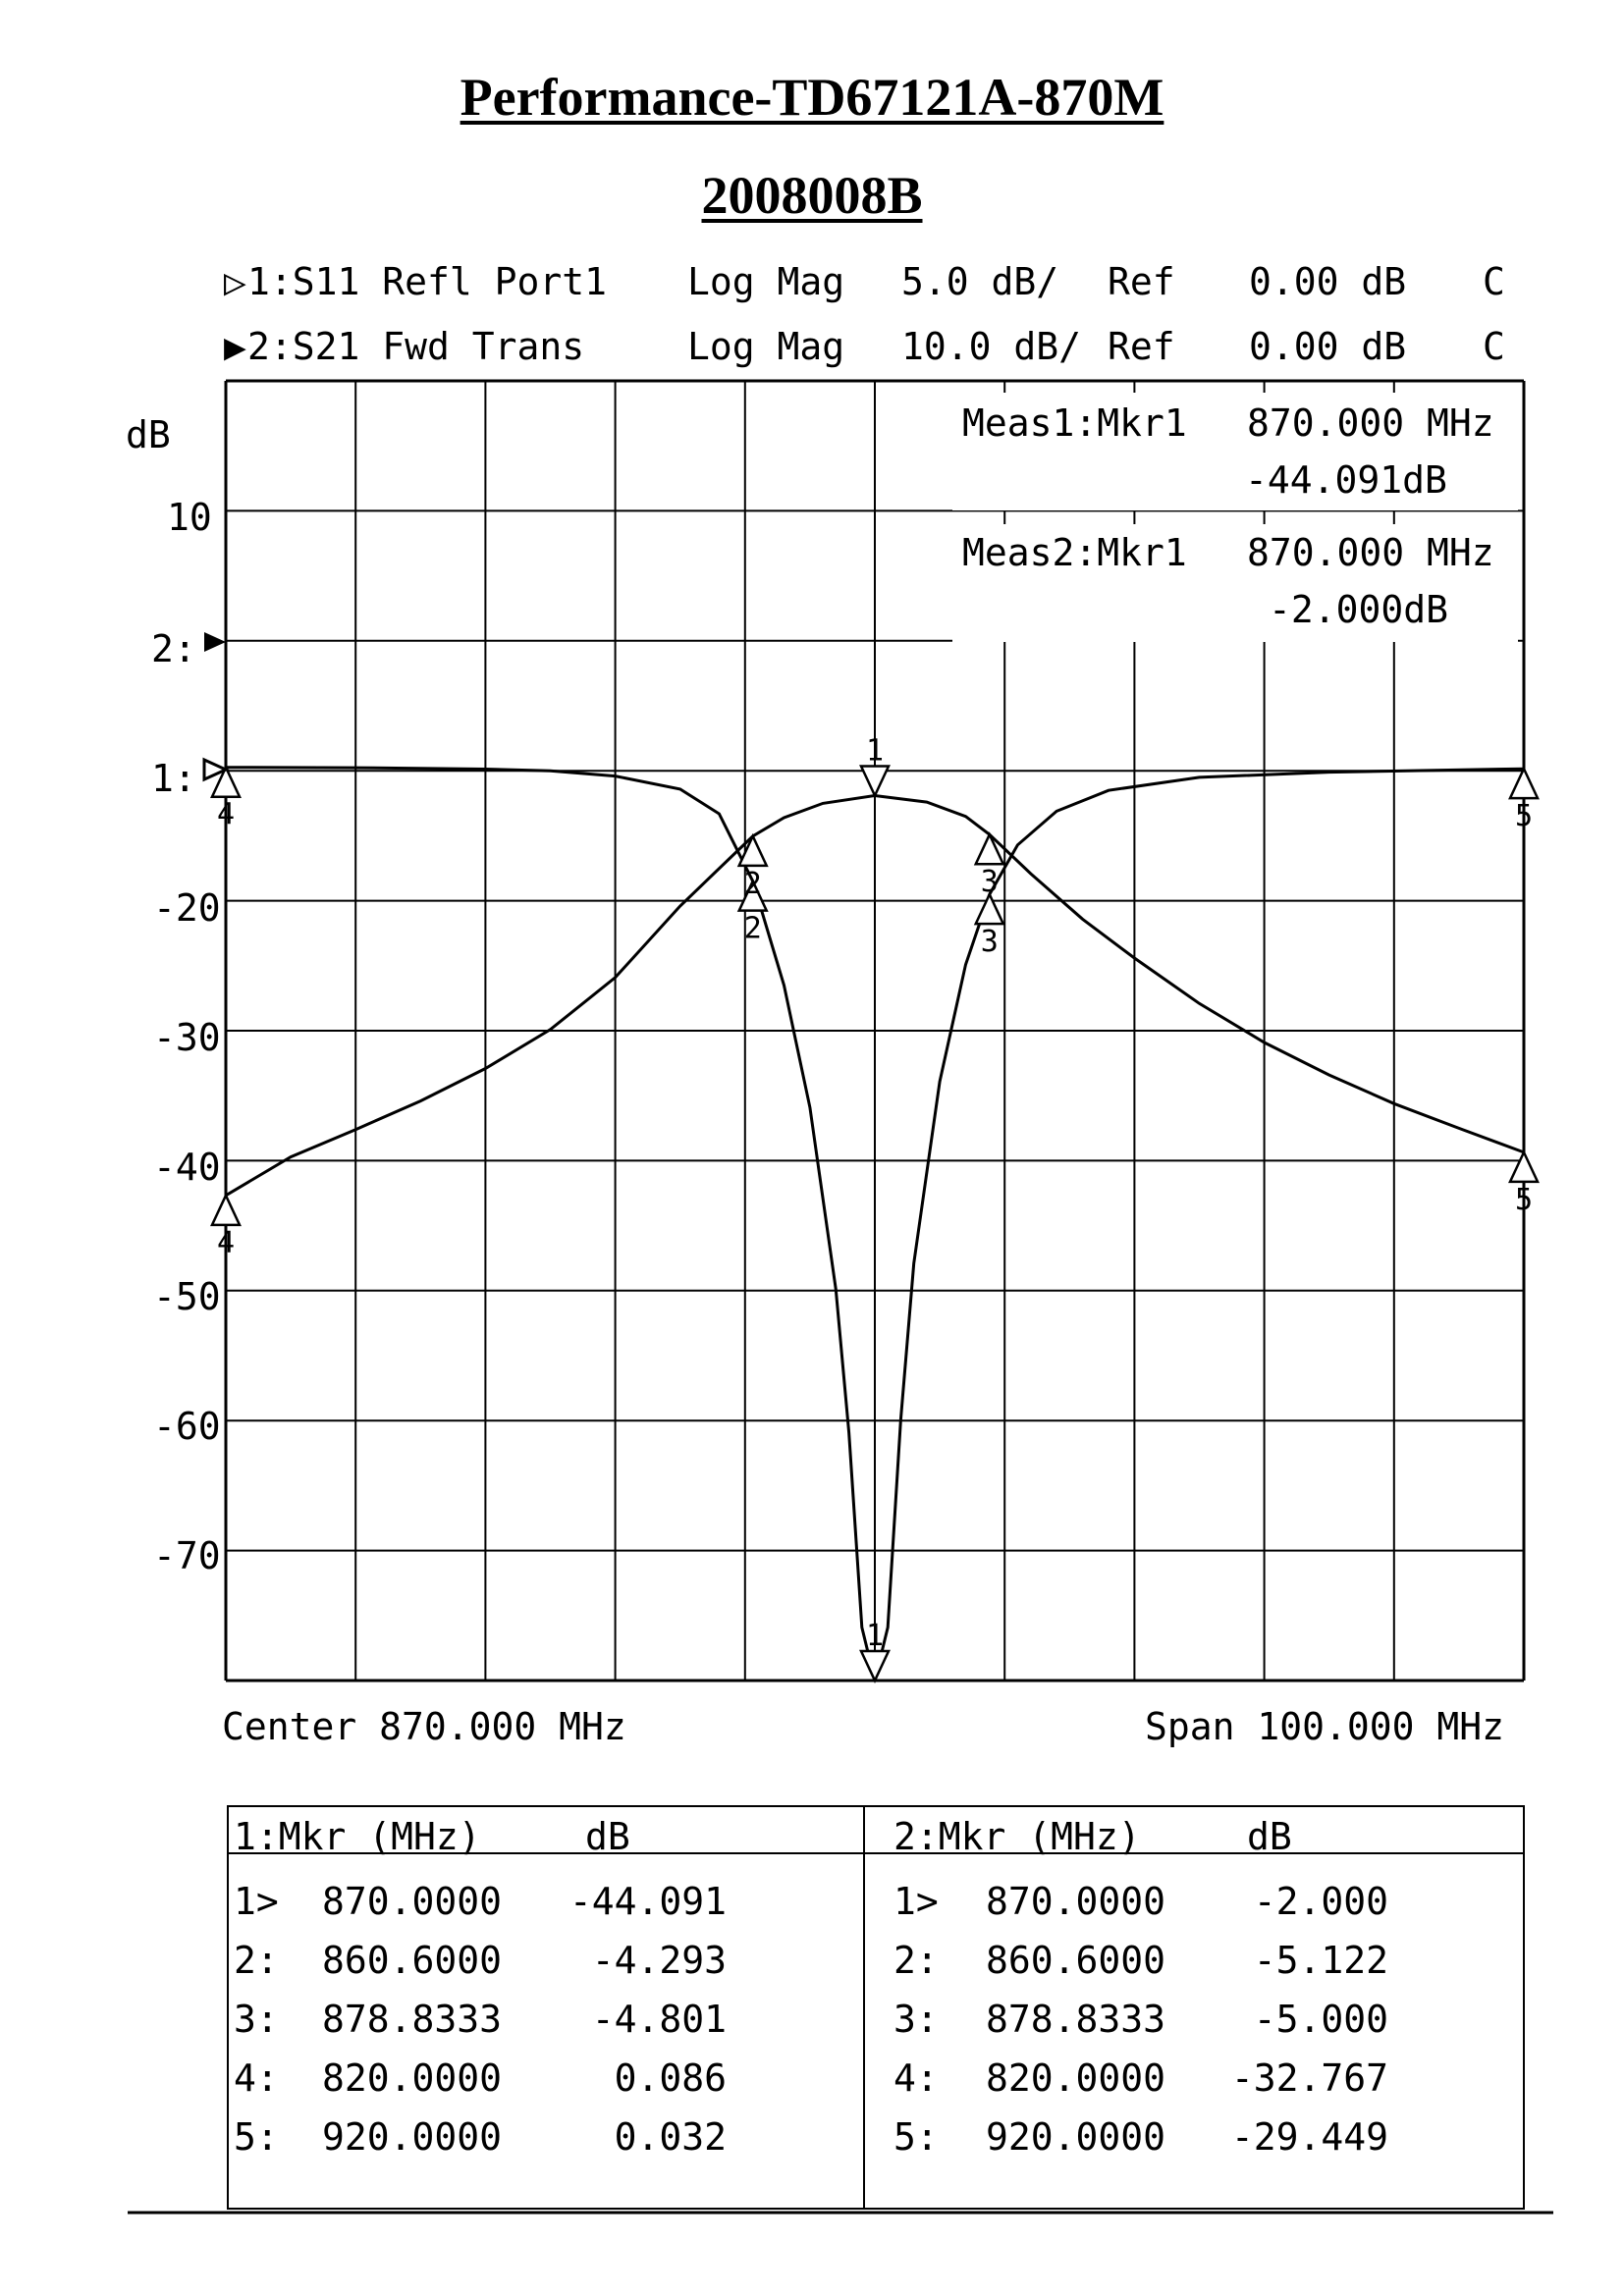 The width and height of the screenshot is (1624, 2296). Describe the element at coordinates (1141, 281) in the screenshot. I see `channel-1-ref-label: Ref` at that location.